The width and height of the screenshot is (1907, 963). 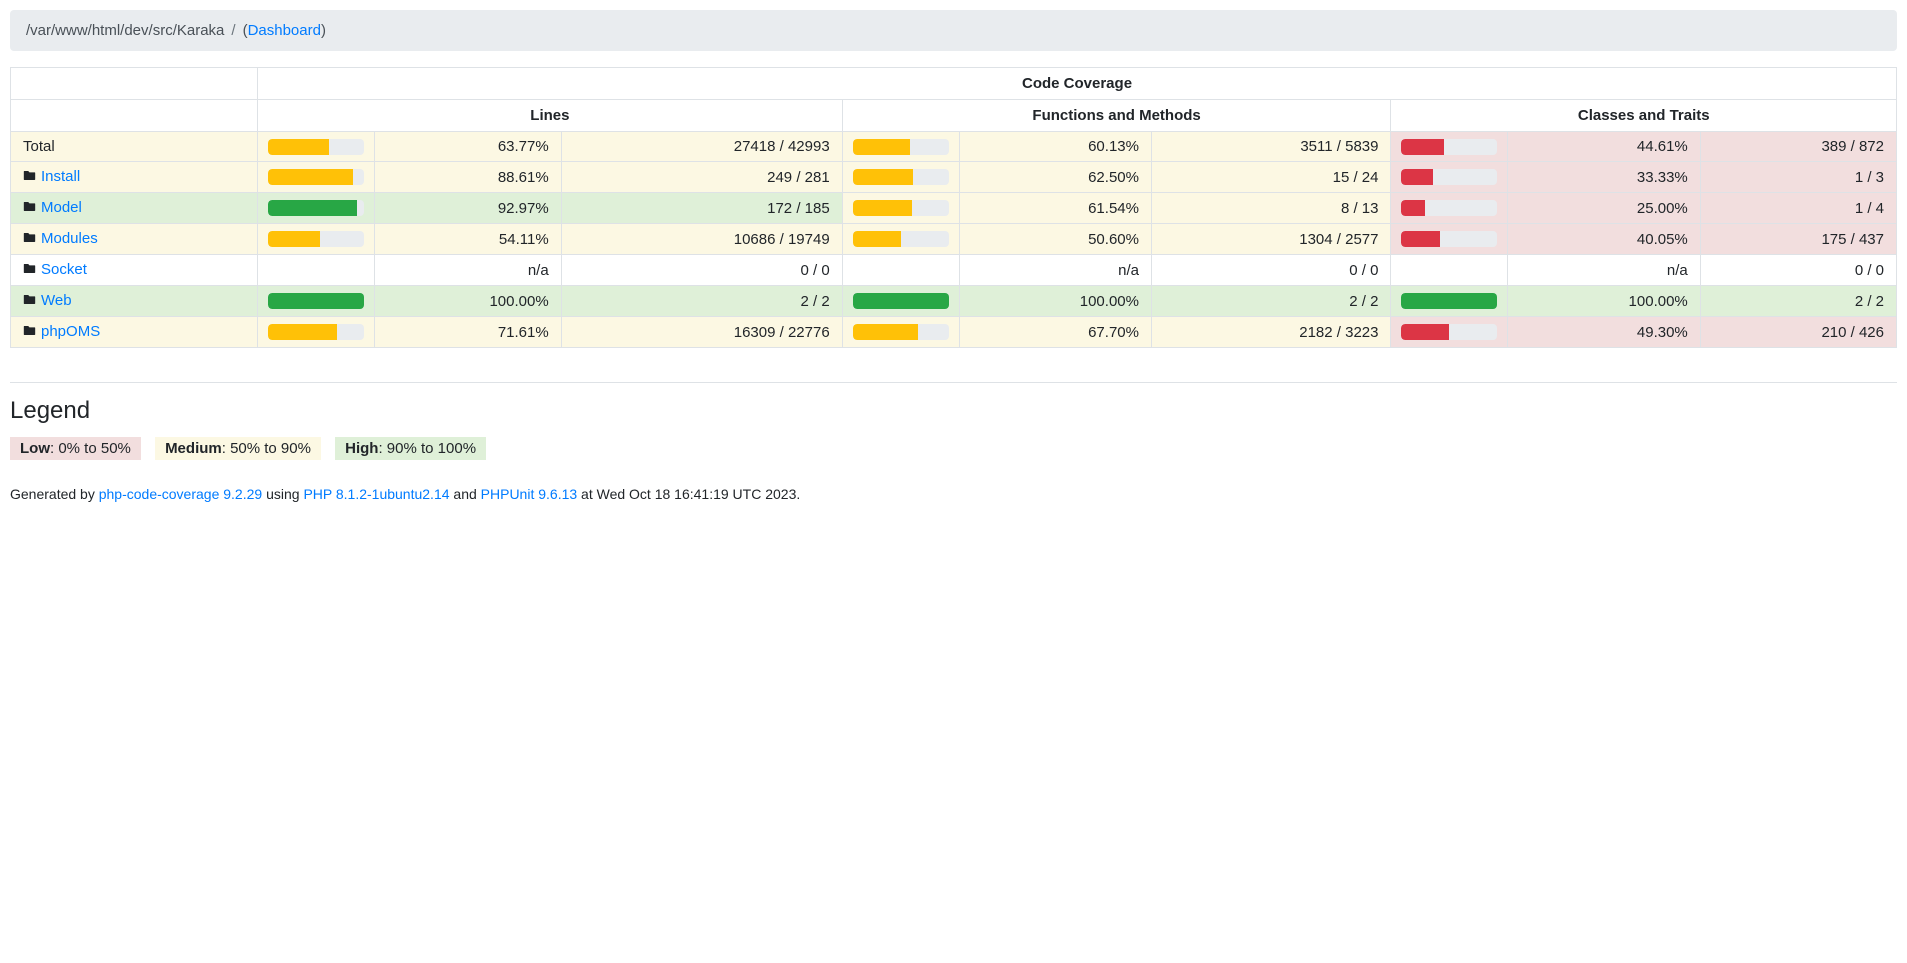 What do you see at coordinates (39, 146) in the screenshot?
I see `row-label-total: Total` at bounding box center [39, 146].